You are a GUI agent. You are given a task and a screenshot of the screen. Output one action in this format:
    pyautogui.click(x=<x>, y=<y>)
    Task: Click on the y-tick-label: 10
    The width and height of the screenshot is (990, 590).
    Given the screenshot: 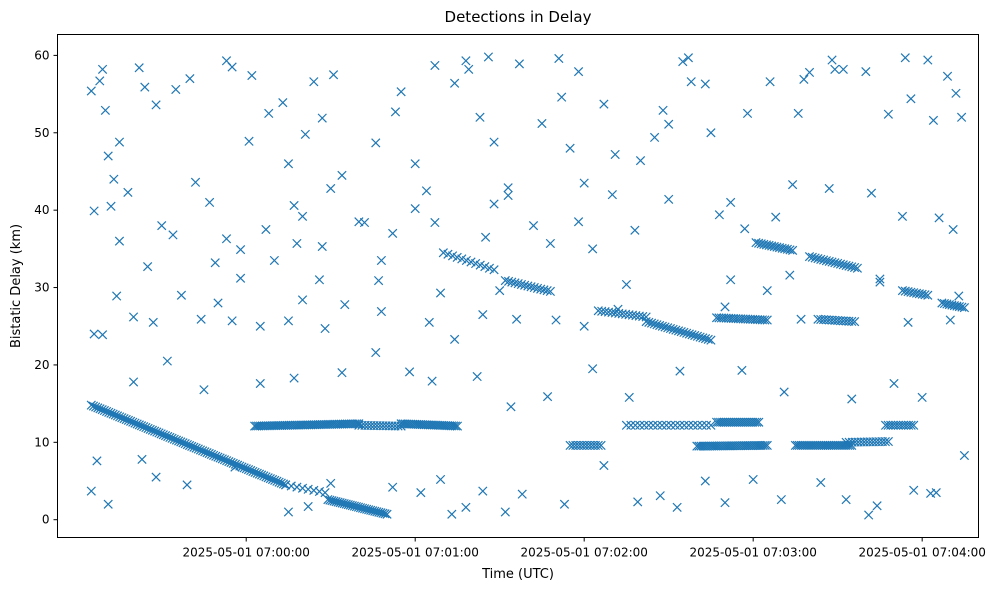 What is the action you would take?
    pyautogui.click(x=41, y=442)
    